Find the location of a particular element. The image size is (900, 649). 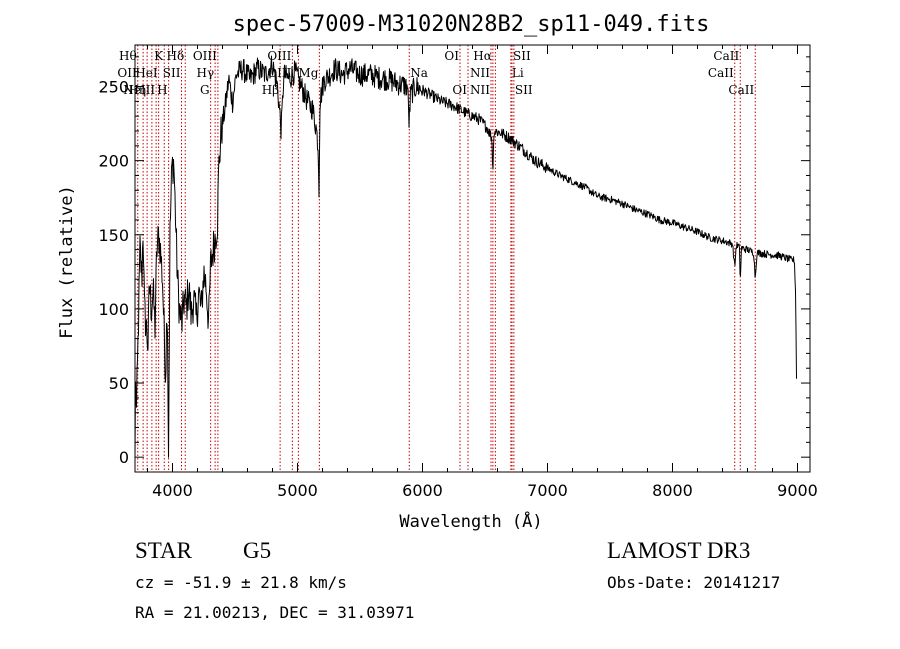

line-label: Li is located at coordinates (518, 73).